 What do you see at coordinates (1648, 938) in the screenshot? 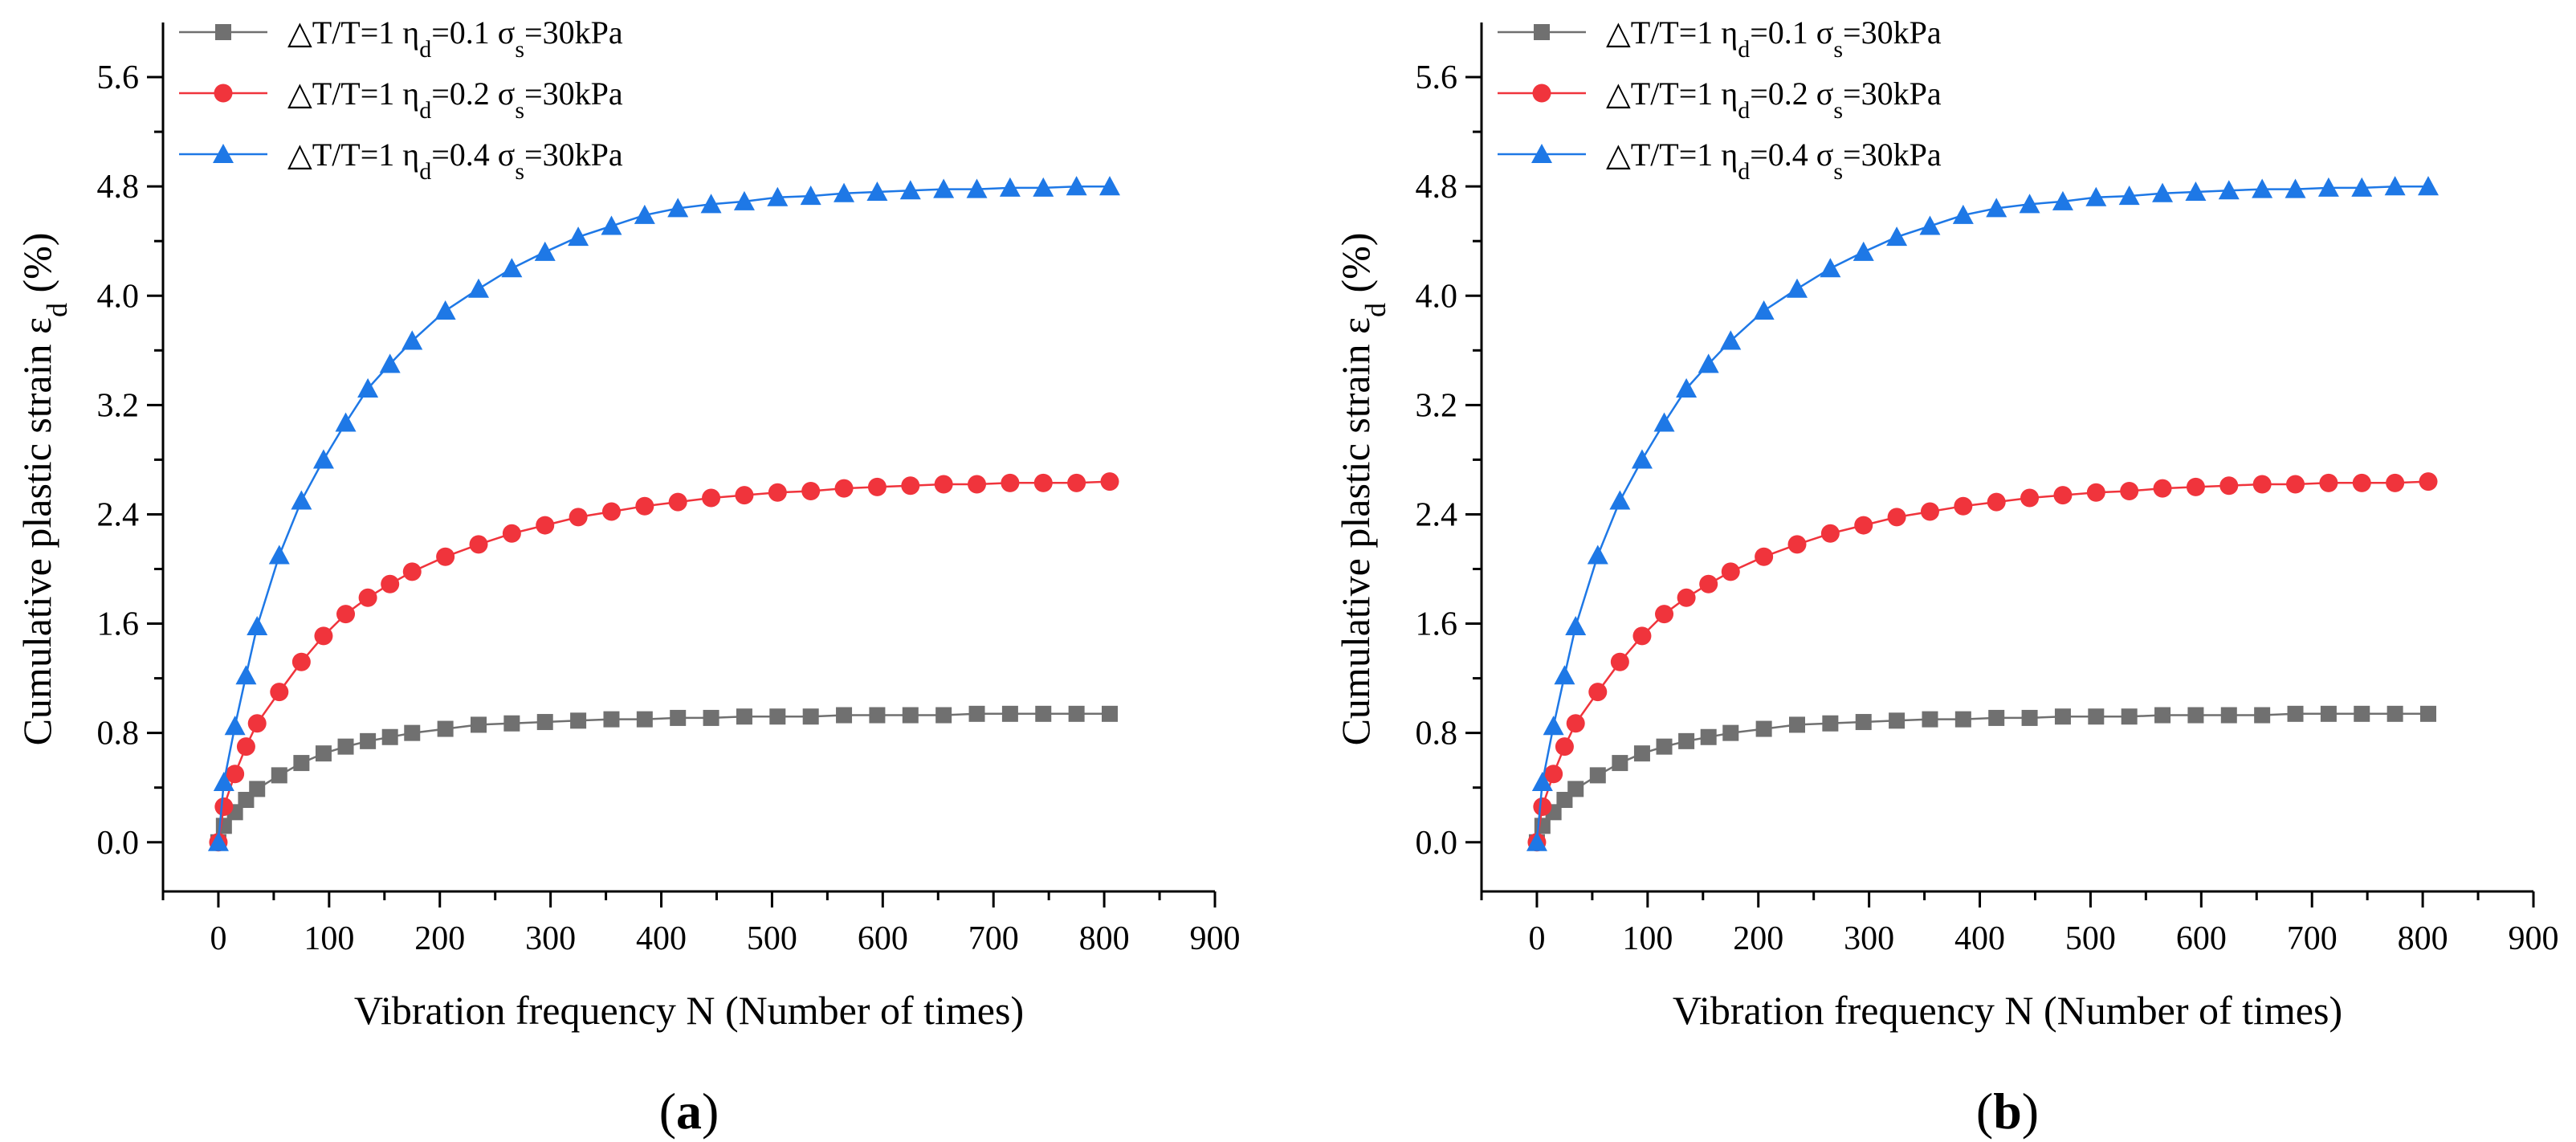
I see `x-tick-label: 100` at bounding box center [1648, 938].